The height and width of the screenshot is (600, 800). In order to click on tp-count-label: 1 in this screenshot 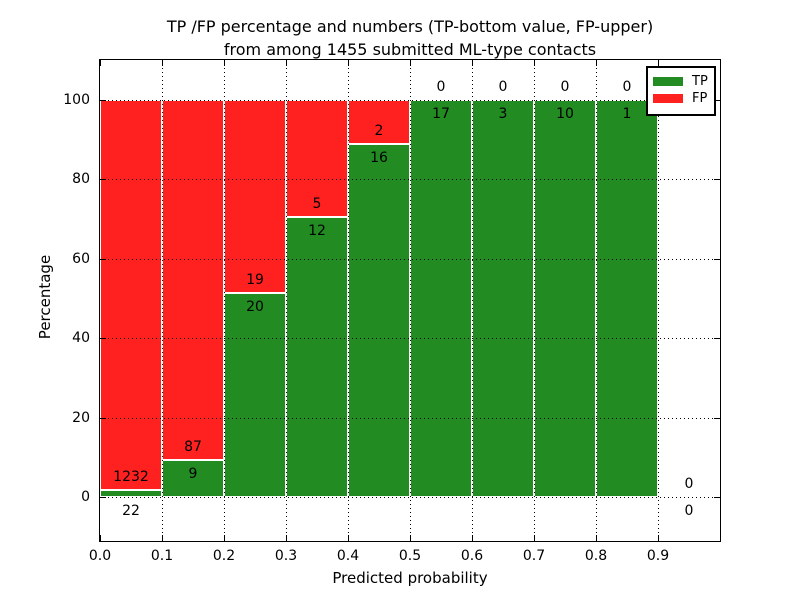, I will do `click(627, 114)`.